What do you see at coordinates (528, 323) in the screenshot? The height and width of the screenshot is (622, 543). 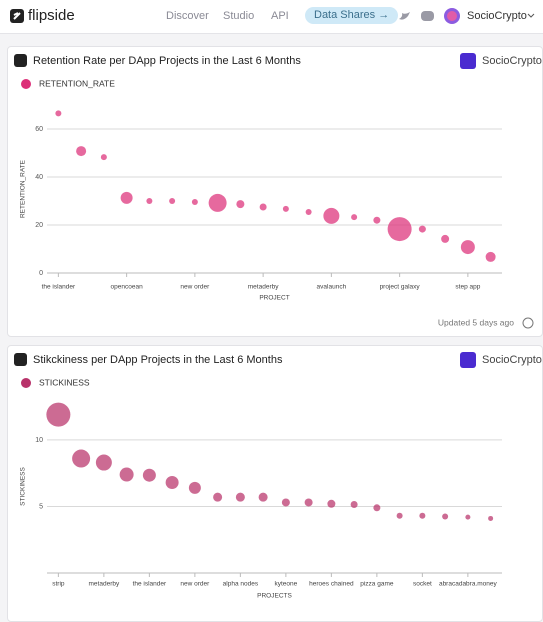 I see `status-icon` at bounding box center [528, 323].